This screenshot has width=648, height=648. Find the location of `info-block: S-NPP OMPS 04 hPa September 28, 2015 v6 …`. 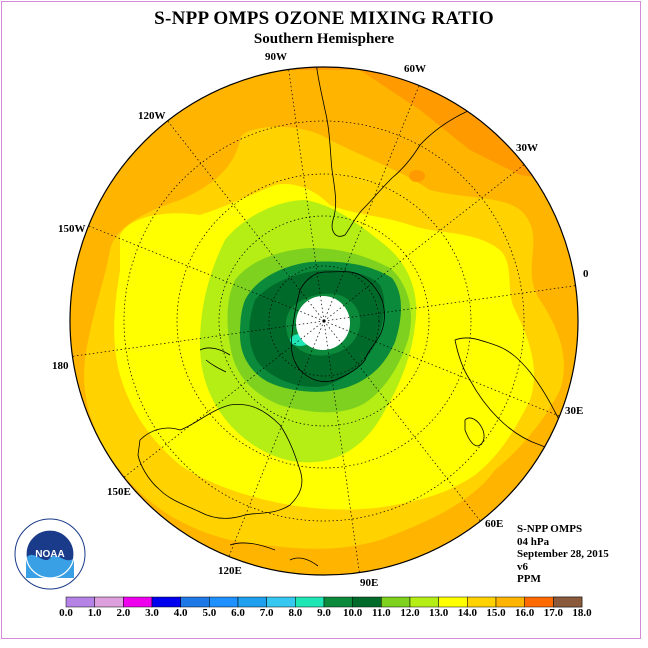

info-block: S-NPP OMPS 04 hPa September 28, 2015 v6 … is located at coordinates (563, 554).